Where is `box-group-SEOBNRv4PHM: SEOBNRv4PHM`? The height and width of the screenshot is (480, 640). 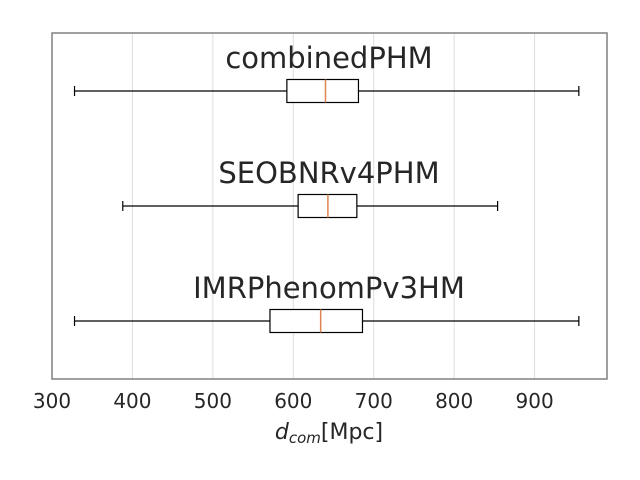
box-group-SEOBNRv4PHM: SEOBNRv4PHM is located at coordinates (310, 187).